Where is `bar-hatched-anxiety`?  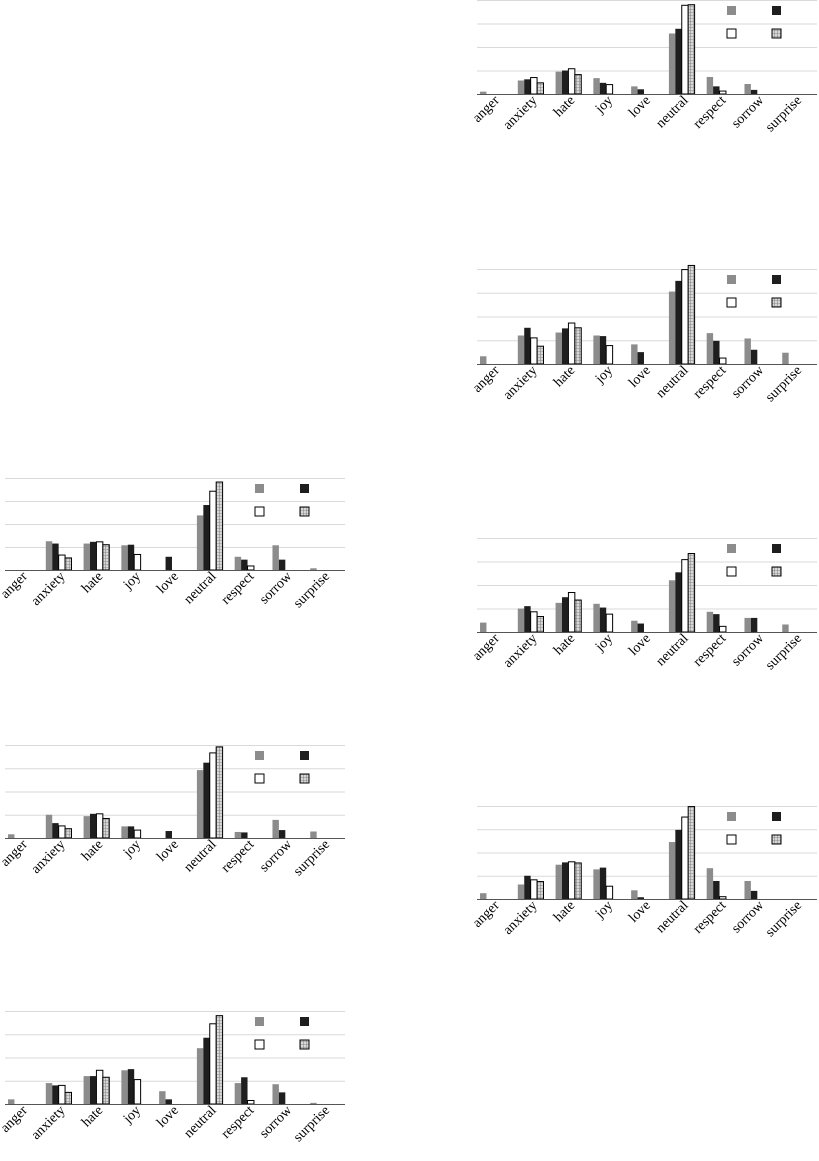
bar-hatched-anxiety is located at coordinates (540, 355).